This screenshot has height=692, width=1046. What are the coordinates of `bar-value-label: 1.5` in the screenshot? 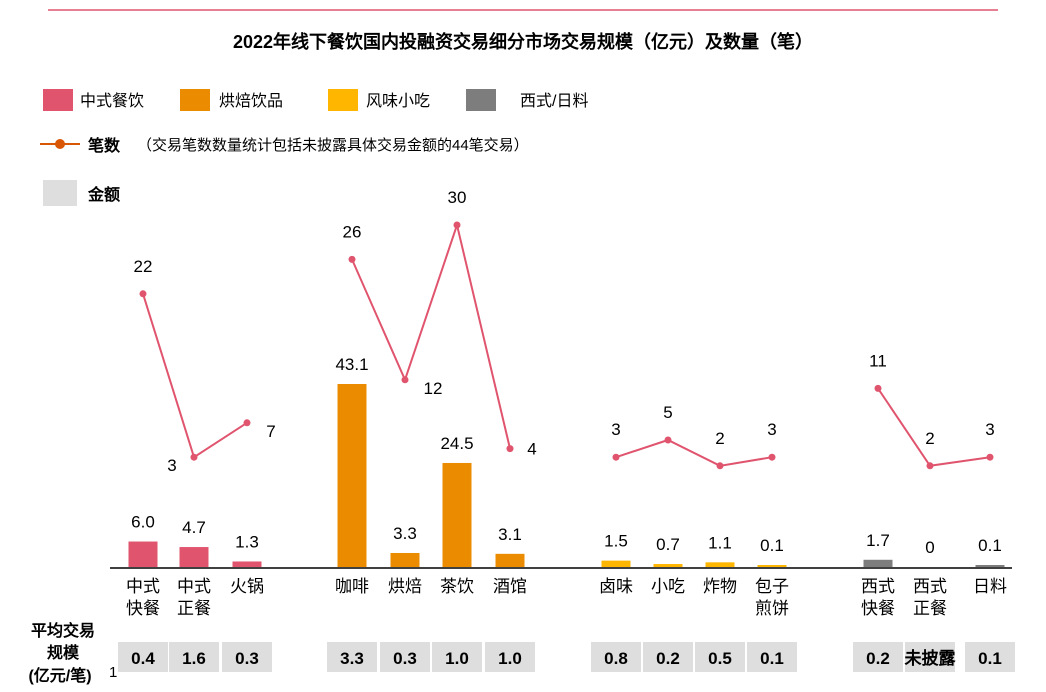 It's located at (616, 541).